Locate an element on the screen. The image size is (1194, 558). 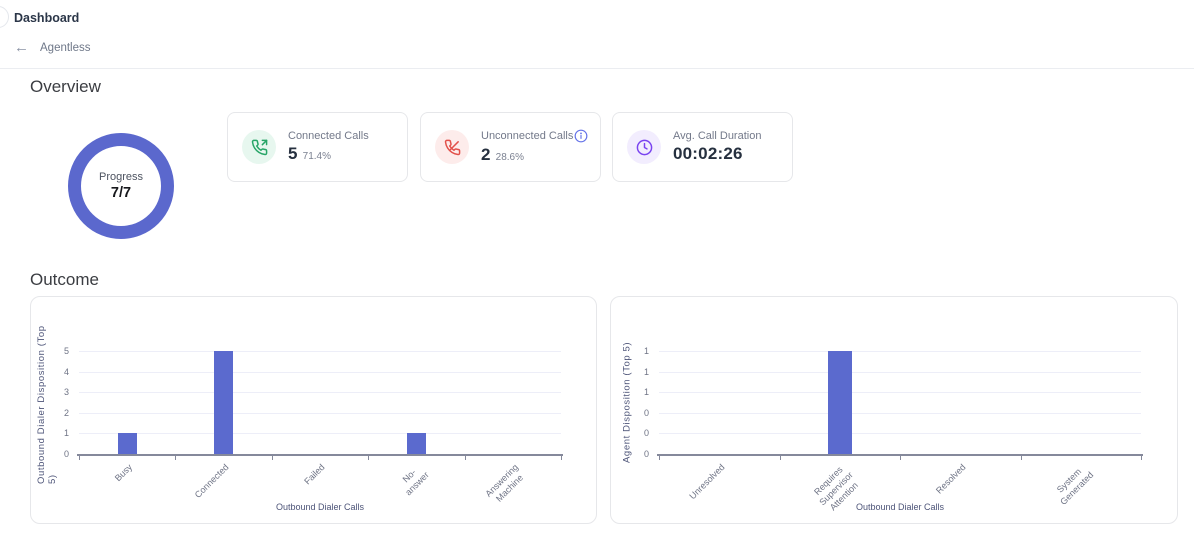
breadcrumb: ← Agentless is located at coordinates (52, 47).